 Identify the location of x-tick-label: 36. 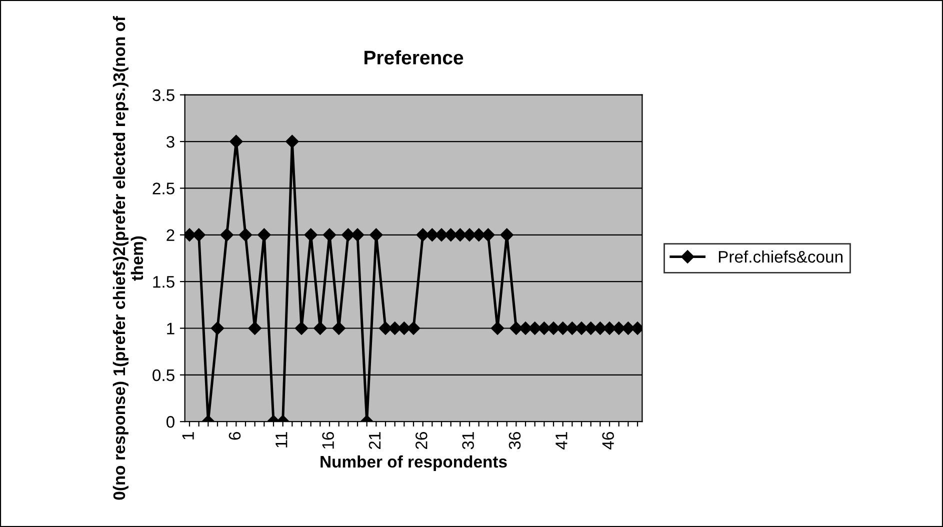
(514, 441).